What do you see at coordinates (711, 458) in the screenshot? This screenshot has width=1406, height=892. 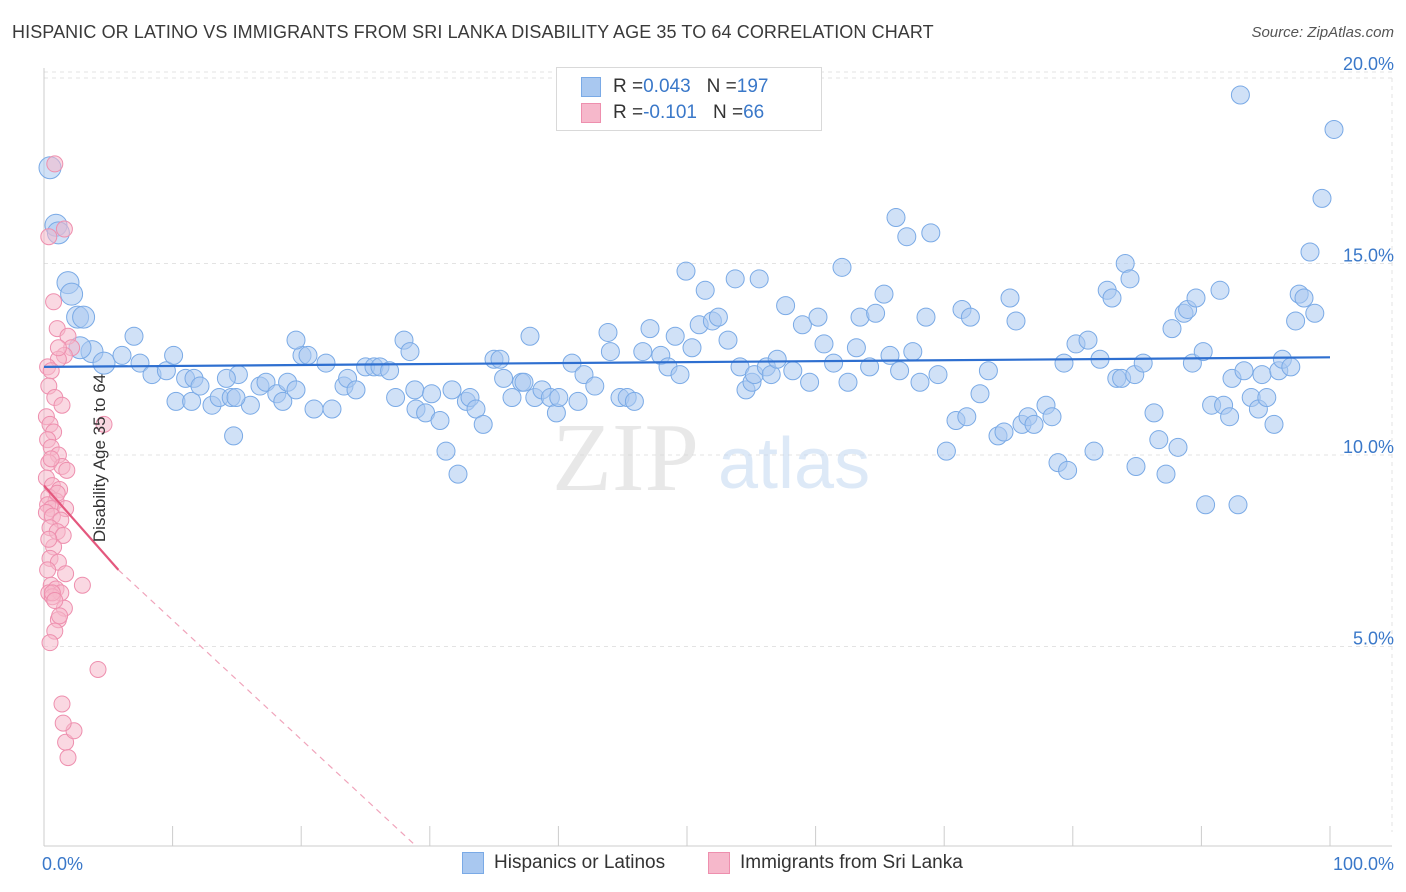 I see `watermark: ZIP atlas` at bounding box center [711, 458].